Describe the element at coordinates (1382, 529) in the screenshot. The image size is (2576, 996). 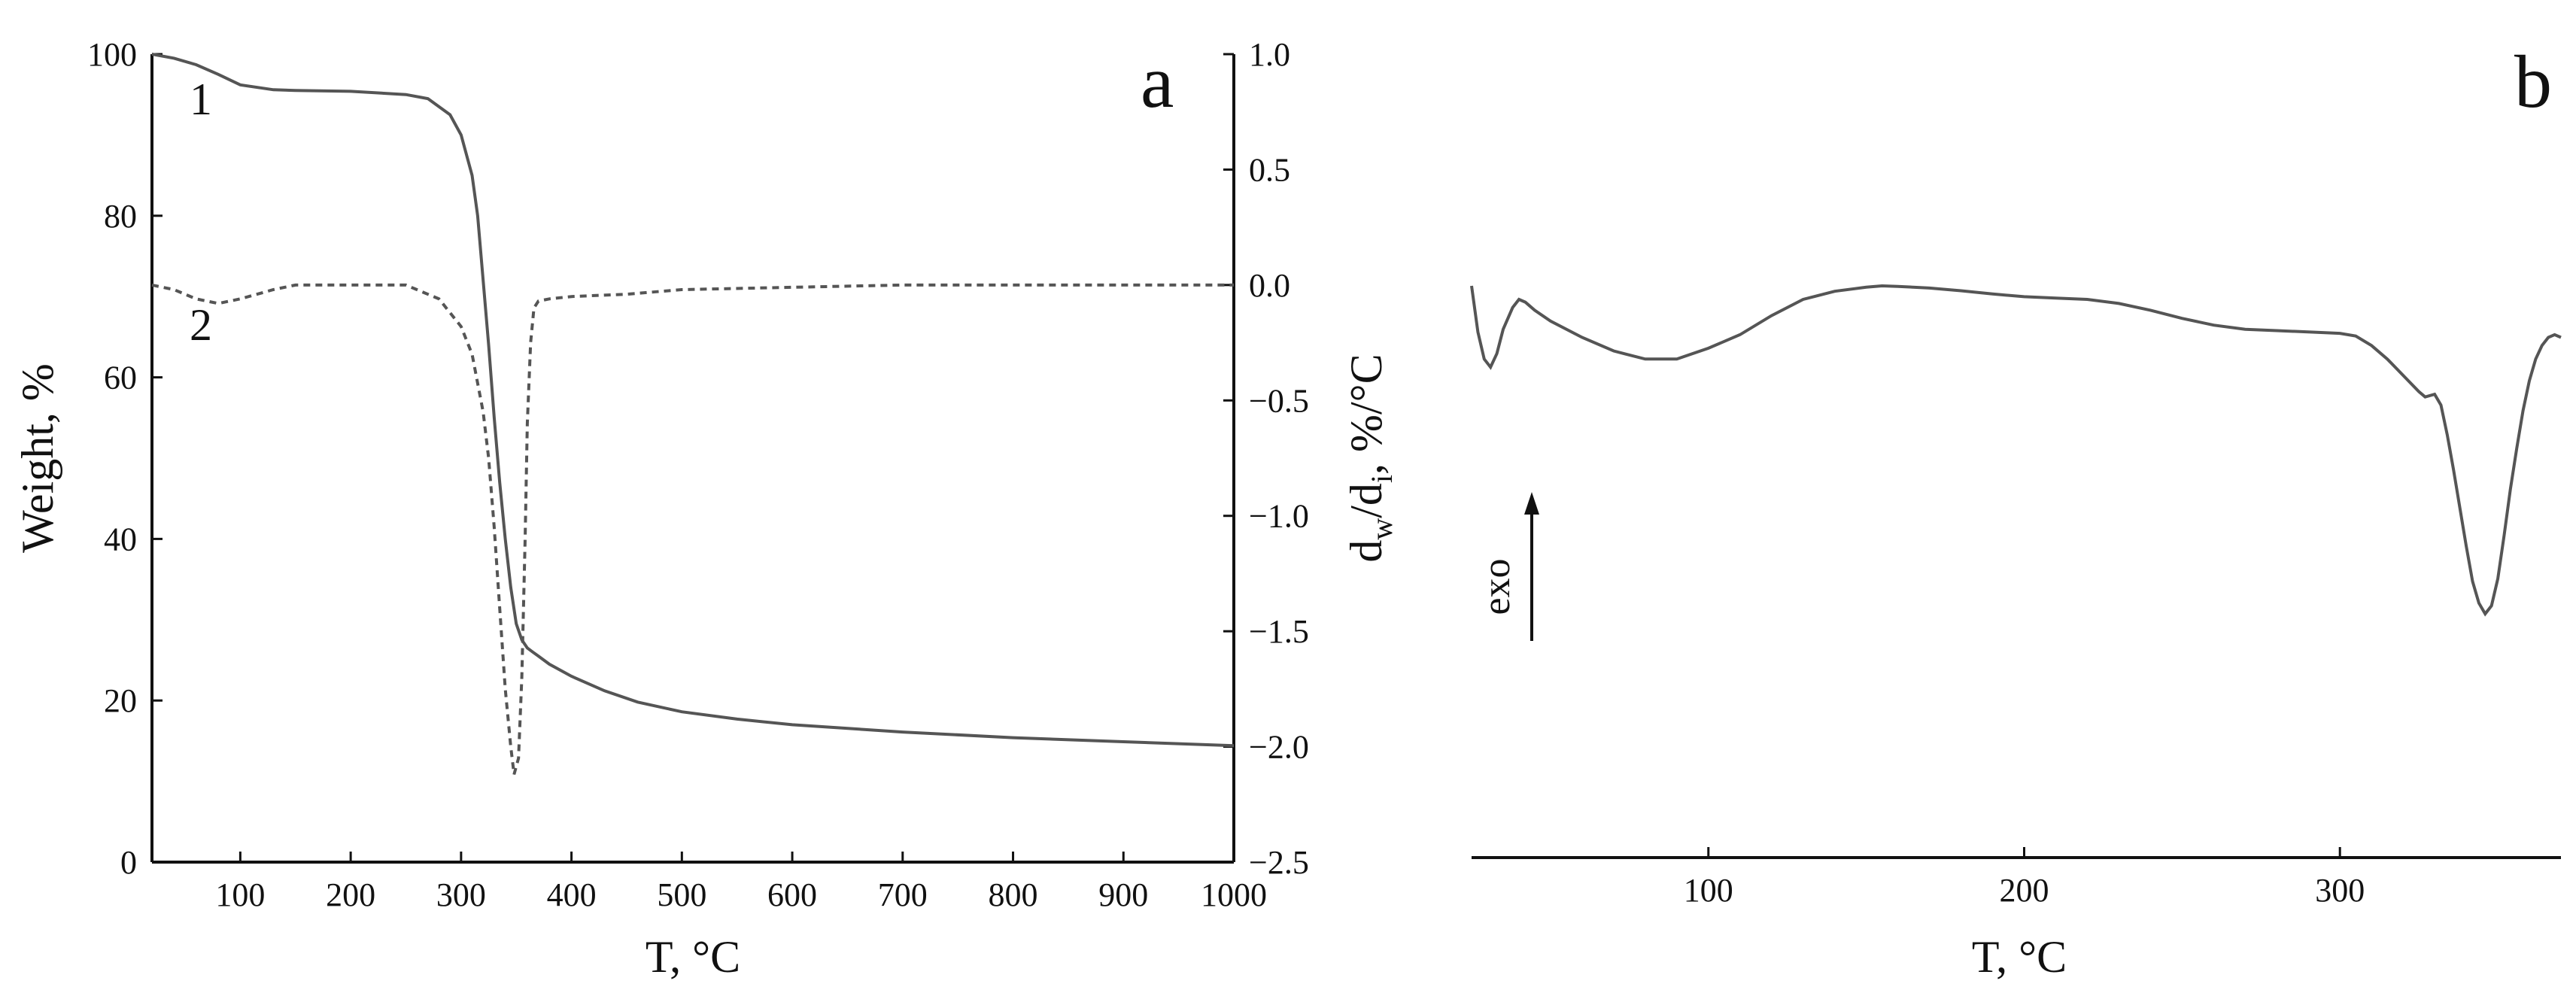
I see `y-right-title-sub-w: w` at that location.